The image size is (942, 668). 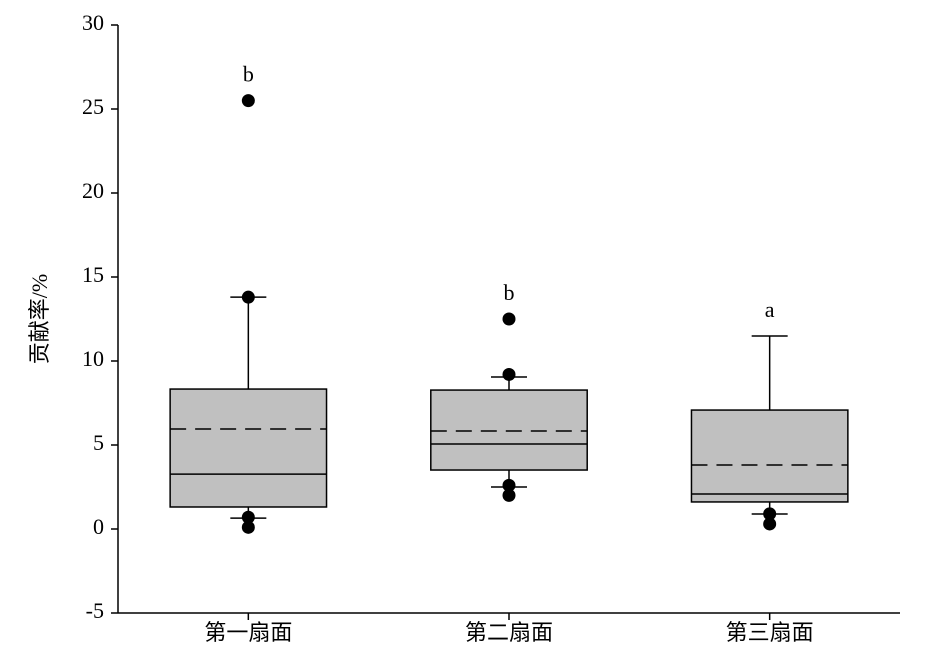 What do you see at coordinates (98, 526) in the screenshot?
I see `y-tick-label: 0` at bounding box center [98, 526].